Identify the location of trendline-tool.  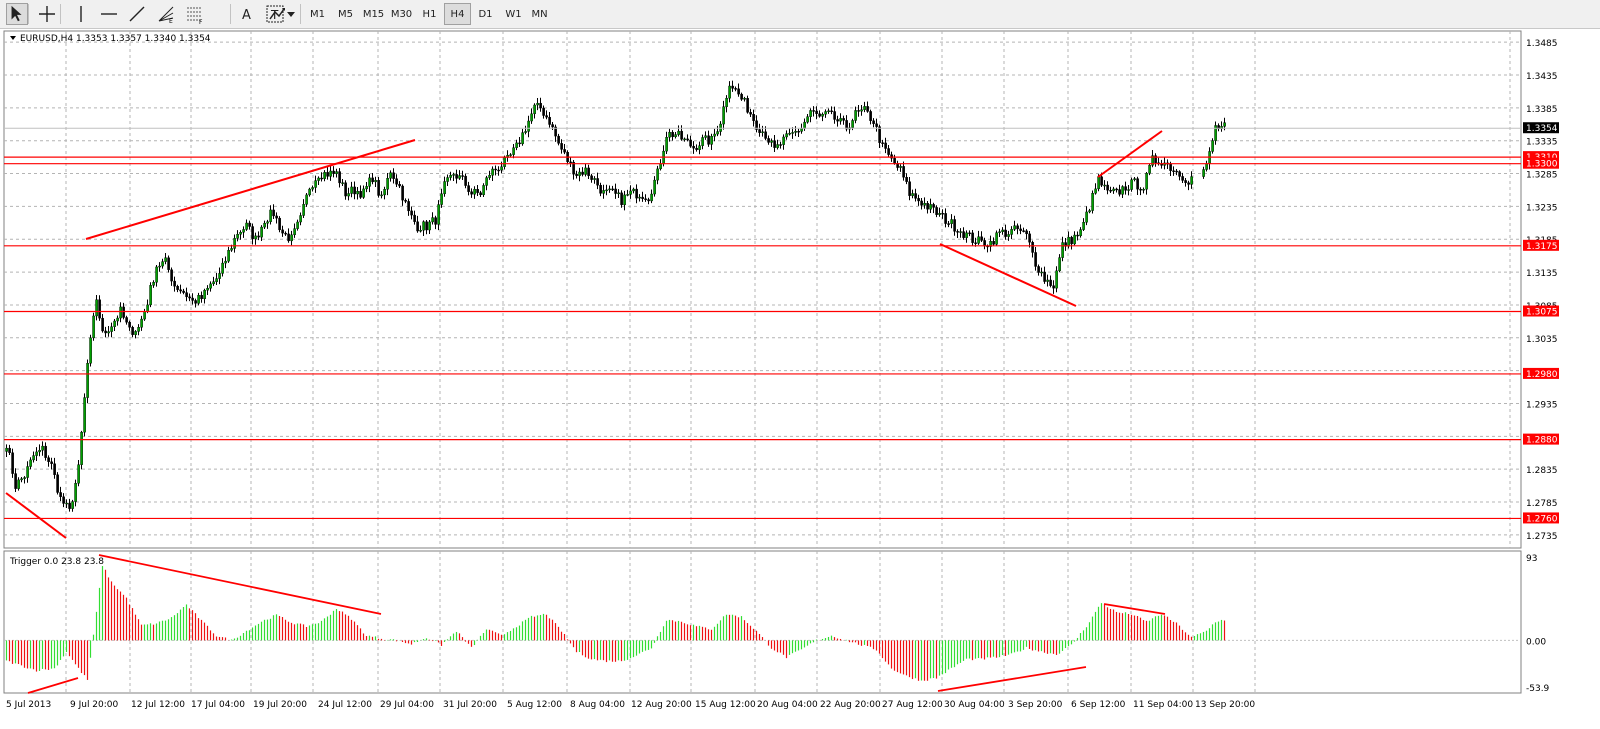
(137, 14).